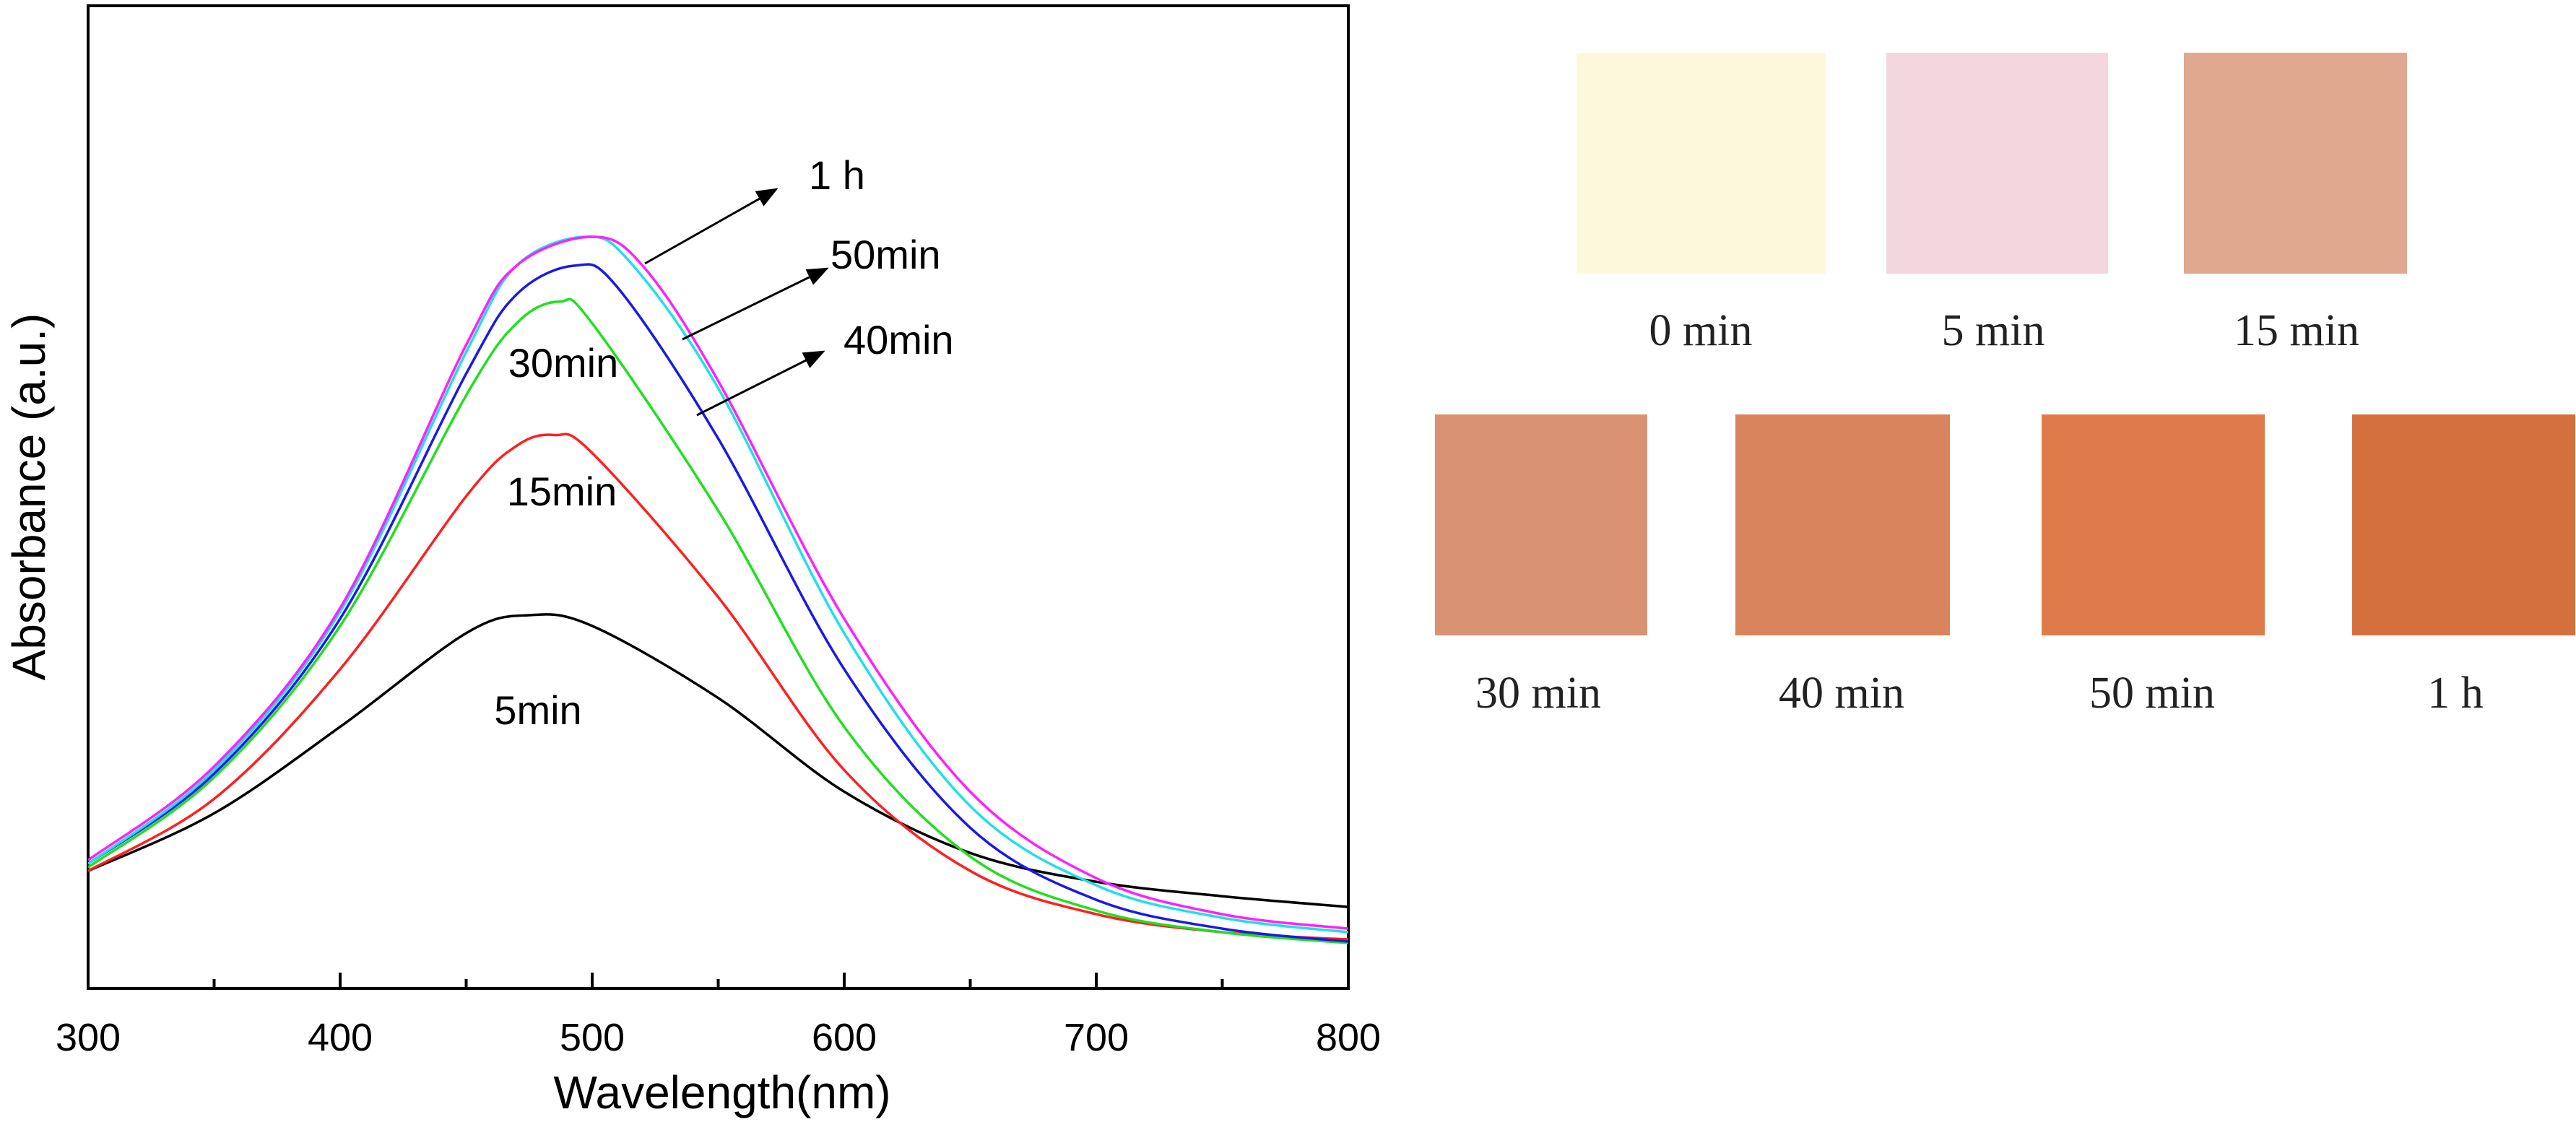  What do you see at coordinates (1701, 330) in the screenshot?
I see `swatch-label: 0 min` at bounding box center [1701, 330].